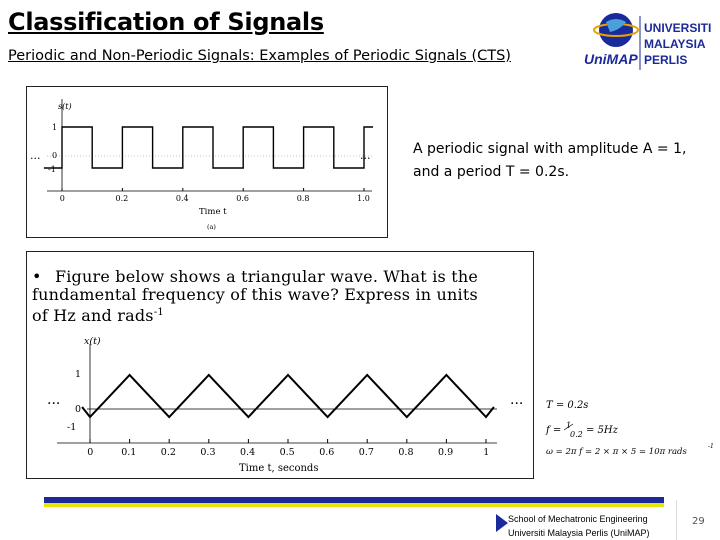  Describe the element at coordinates (128, 452) in the screenshot. I see `x-tick-label: 0.1` at that location.